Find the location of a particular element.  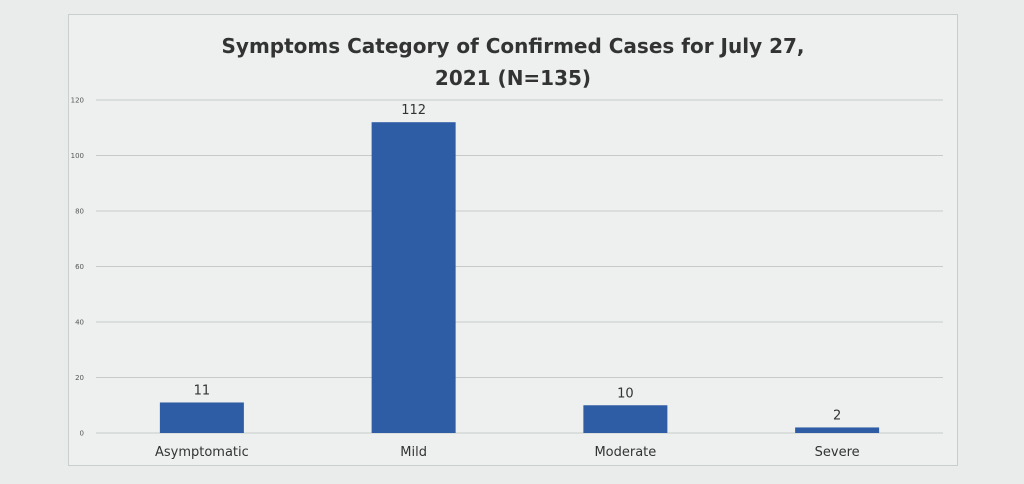

x-axis-labels: Asymptomatic Mild Moderate Severe is located at coordinates (507, 452).